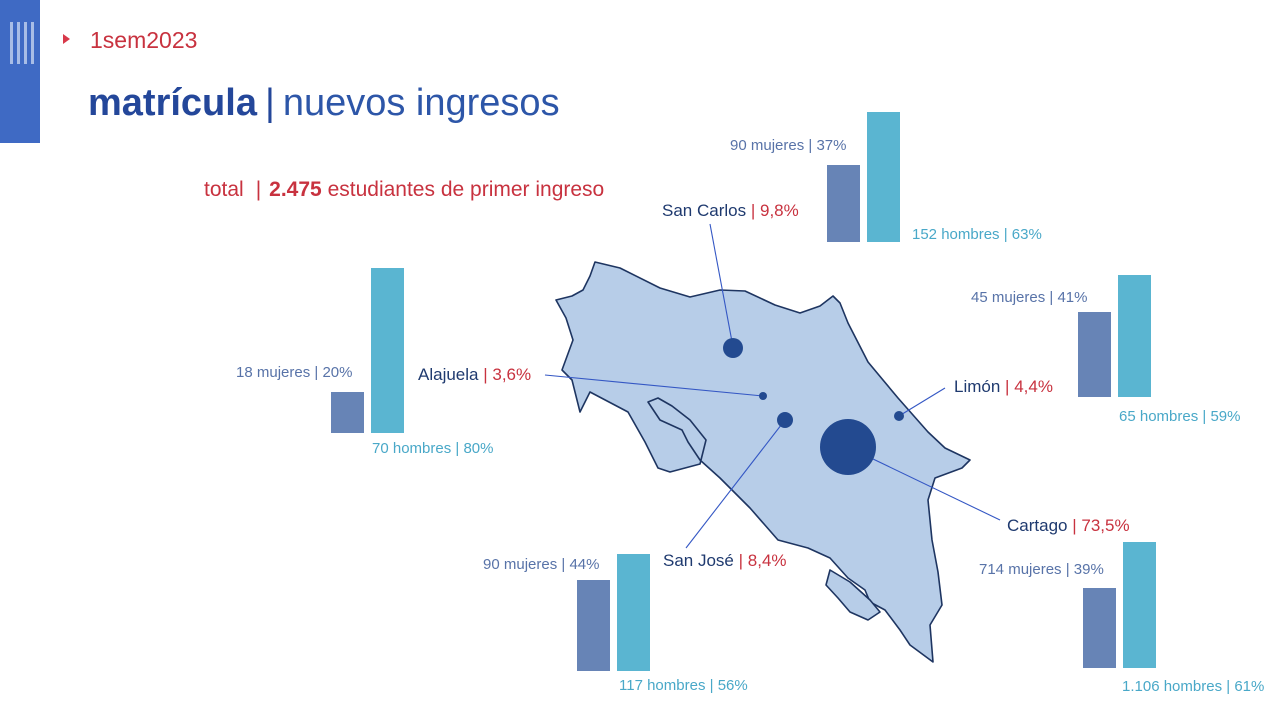 This screenshot has height=720, width=1280. What do you see at coordinates (25, 43) in the screenshot?
I see `stripes-decoration` at bounding box center [25, 43].